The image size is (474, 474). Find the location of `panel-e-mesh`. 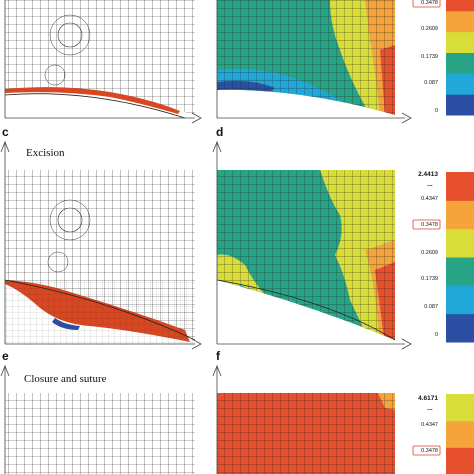

panel-e-mesh is located at coordinates (99, 433).